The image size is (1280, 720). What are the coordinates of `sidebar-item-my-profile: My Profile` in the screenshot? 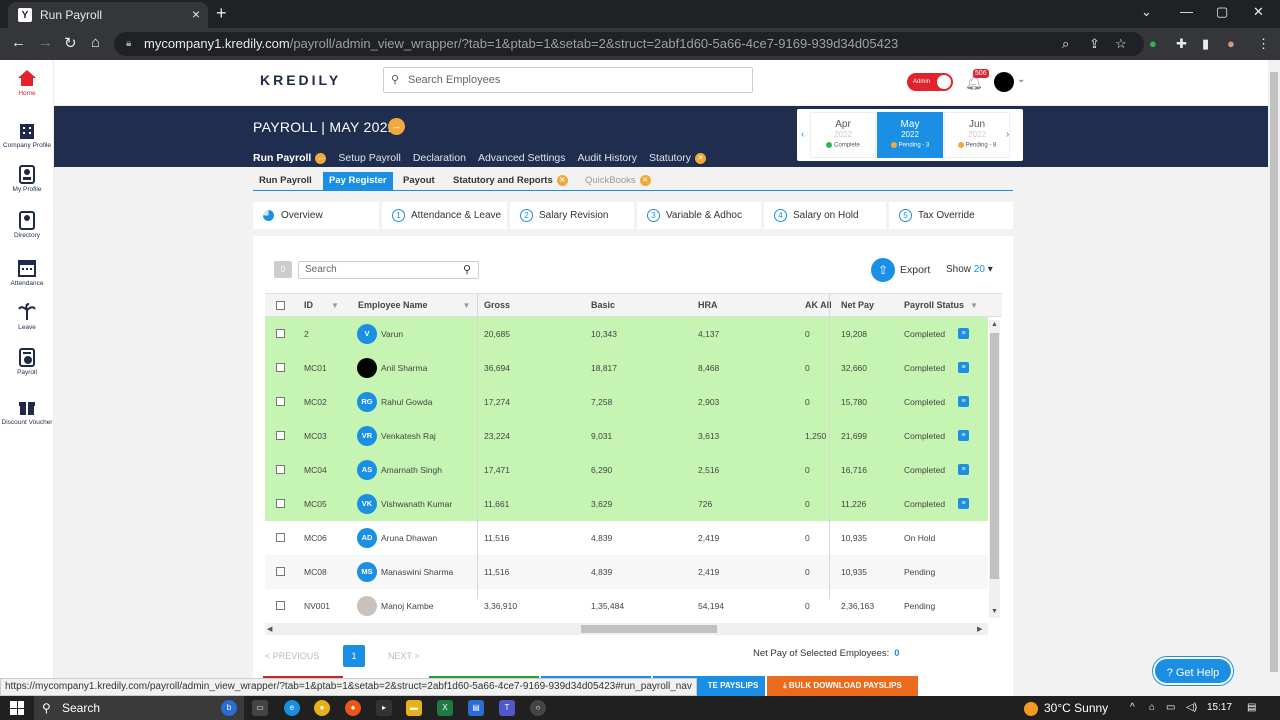 It's located at (27, 178).